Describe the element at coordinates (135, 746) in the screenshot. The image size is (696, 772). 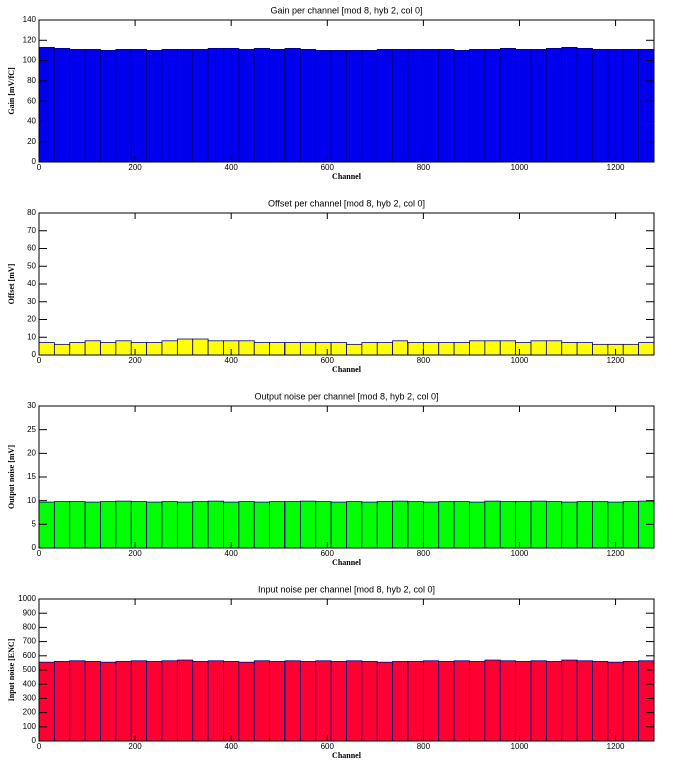
I see `x-tick-label: 200` at that location.